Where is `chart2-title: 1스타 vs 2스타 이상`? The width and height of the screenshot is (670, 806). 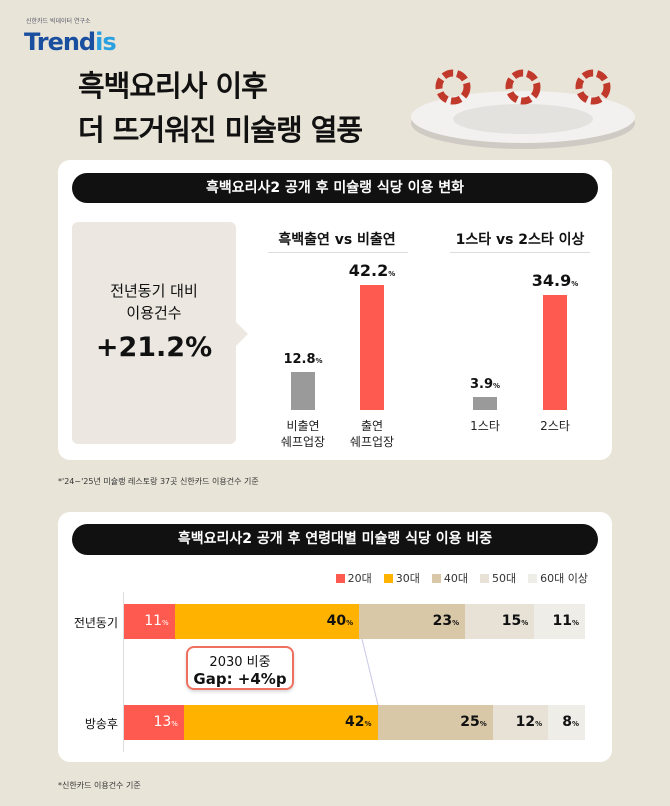 chart2-title: 1스타 vs 2스타 이상 is located at coordinates (520, 240).